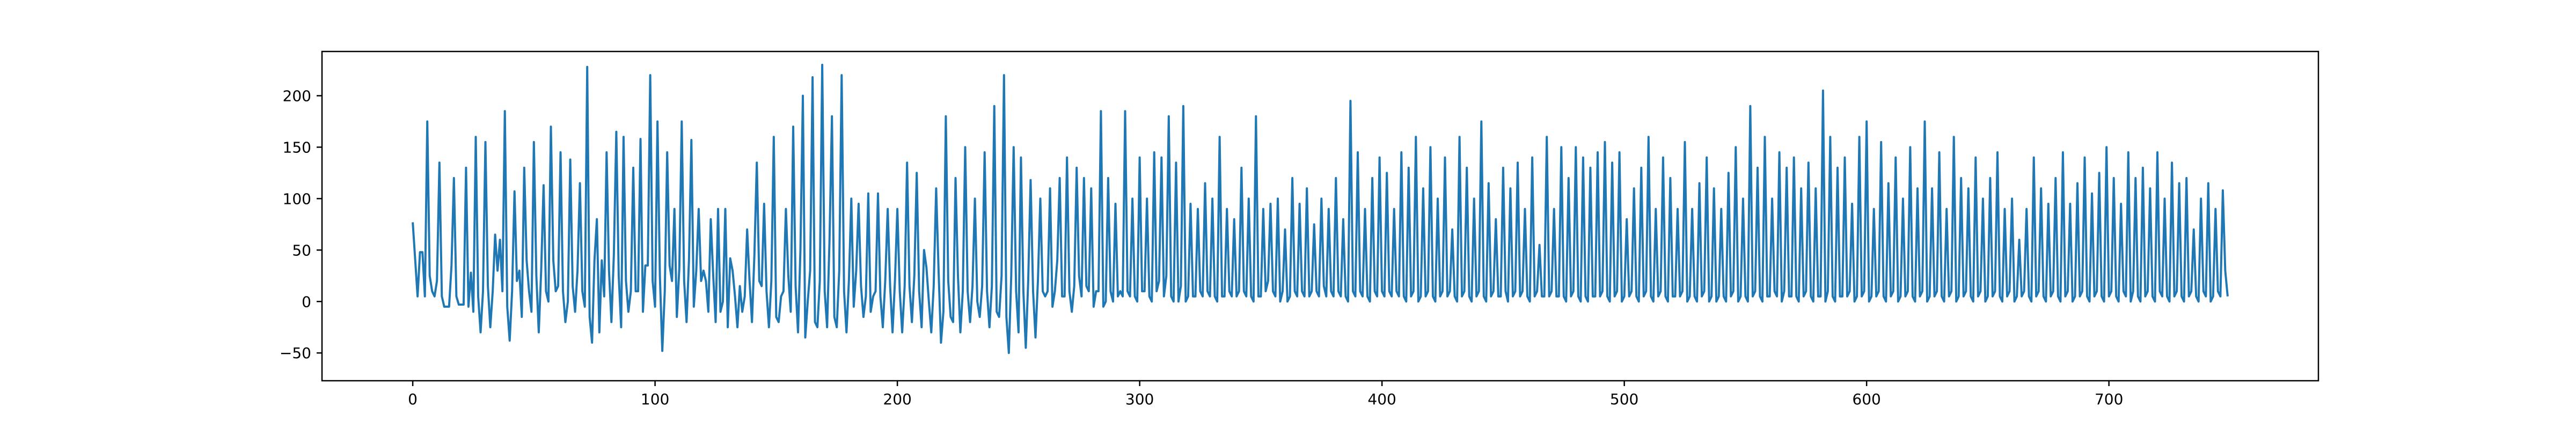  I want to click on x-tick-label: 500, so click(1624, 399).